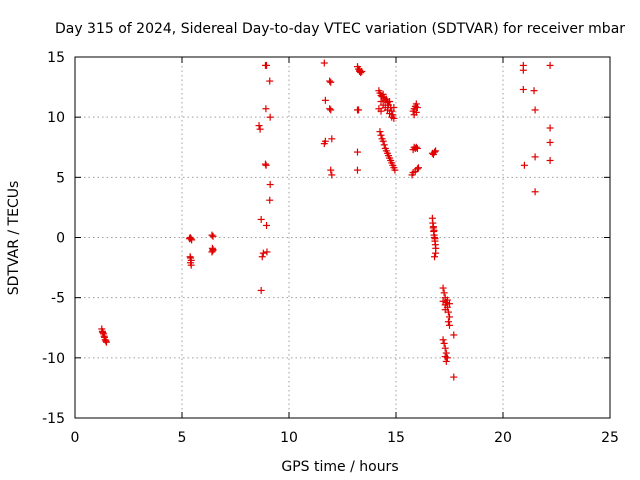  Describe the element at coordinates (610, 438) in the screenshot. I see `x-tick-label: 25` at that location.